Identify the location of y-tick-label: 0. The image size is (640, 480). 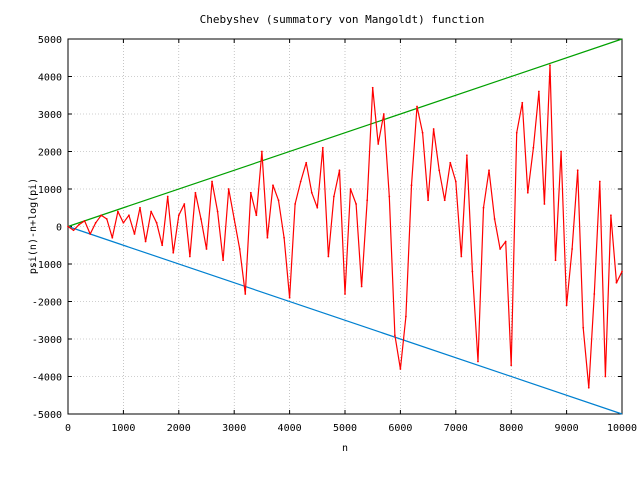
(59, 228).